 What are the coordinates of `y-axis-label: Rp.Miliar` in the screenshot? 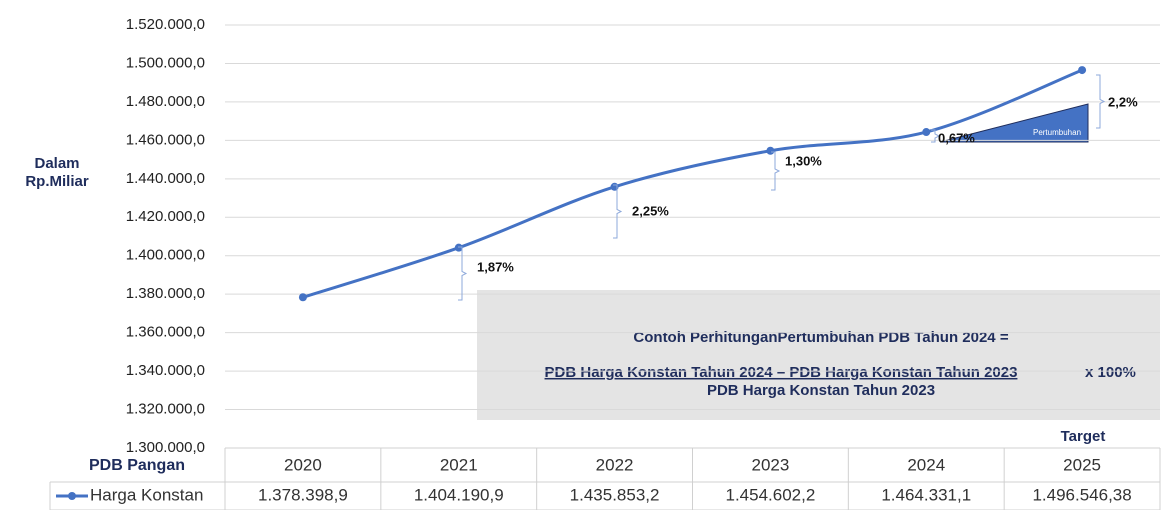 It's located at (57, 181).